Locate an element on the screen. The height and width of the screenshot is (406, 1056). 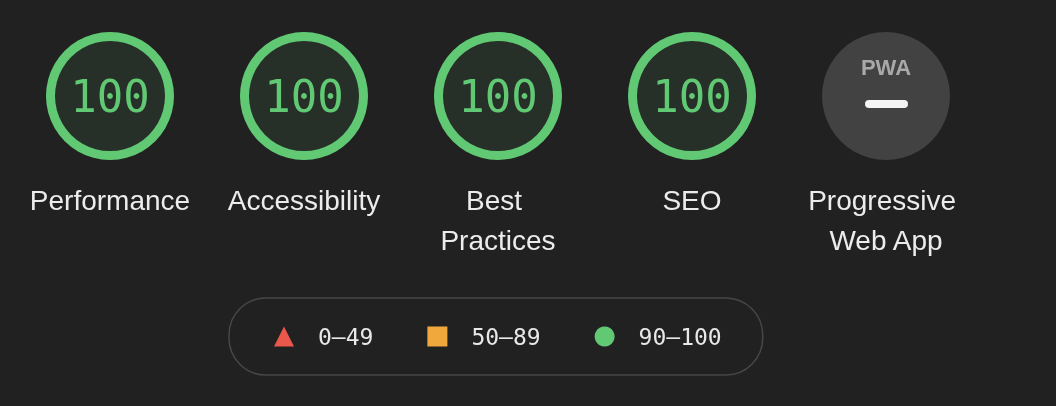
category-label: SEO is located at coordinates (692, 200).